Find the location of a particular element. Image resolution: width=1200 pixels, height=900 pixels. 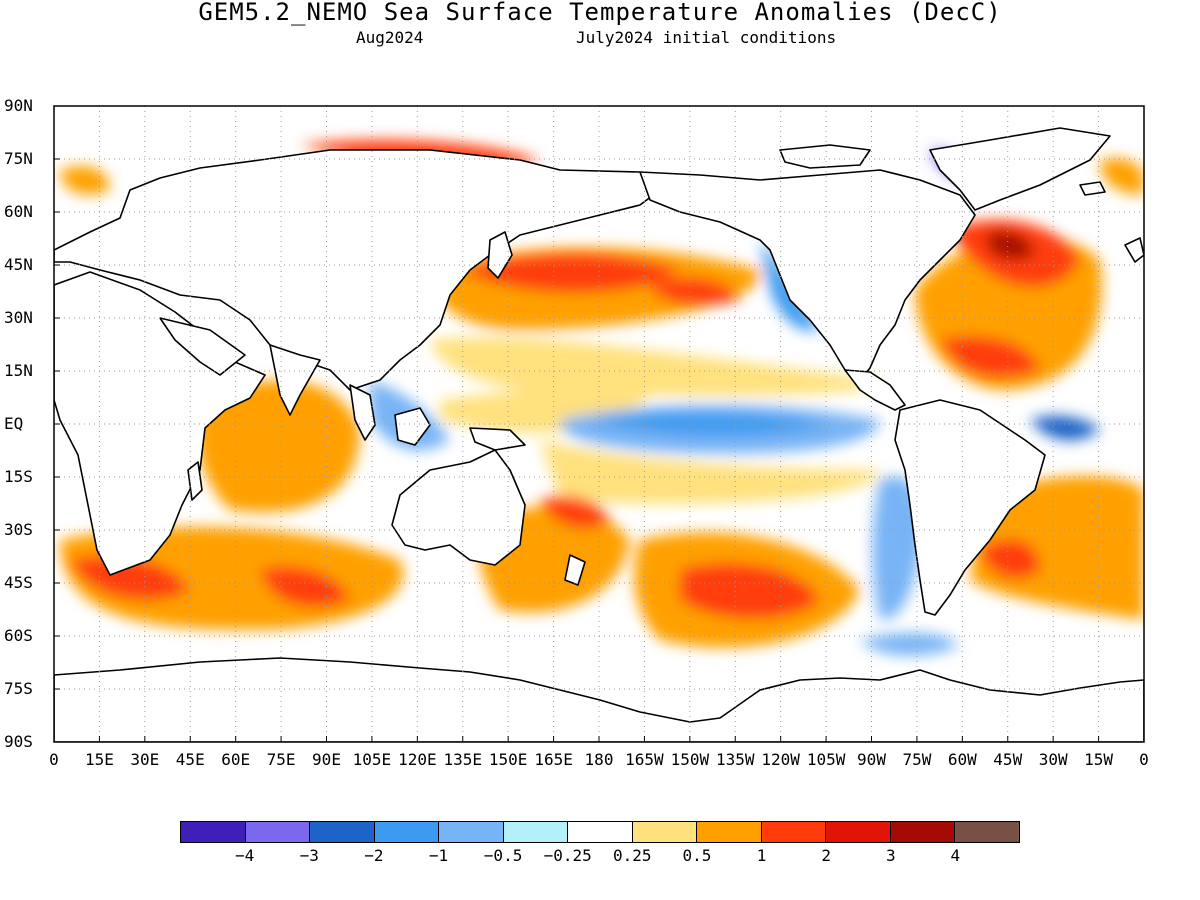

x-tick-label: 120E is located at coordinates (417, 759).